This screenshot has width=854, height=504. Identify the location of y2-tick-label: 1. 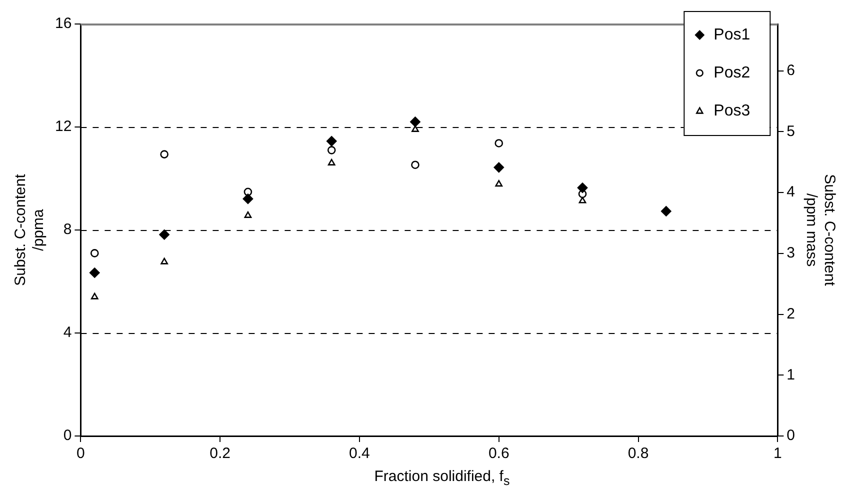
(790, 375).